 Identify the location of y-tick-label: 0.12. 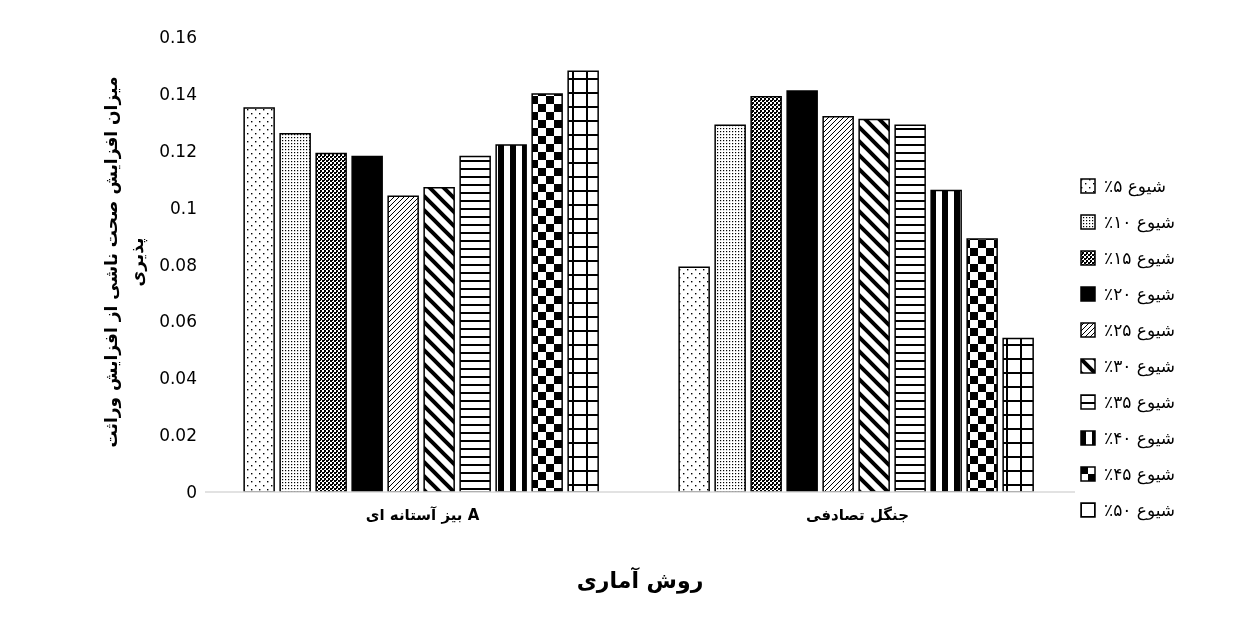
(178, 150).